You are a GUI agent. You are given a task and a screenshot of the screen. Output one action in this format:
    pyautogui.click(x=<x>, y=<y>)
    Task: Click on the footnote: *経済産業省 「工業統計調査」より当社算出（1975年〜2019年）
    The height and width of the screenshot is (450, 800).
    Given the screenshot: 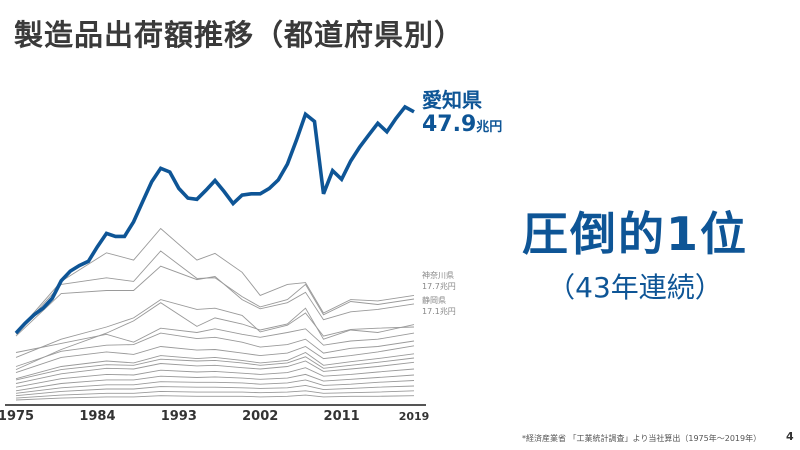 What is the action you would take?
    pyautogui.click(x=642, y=438)
    